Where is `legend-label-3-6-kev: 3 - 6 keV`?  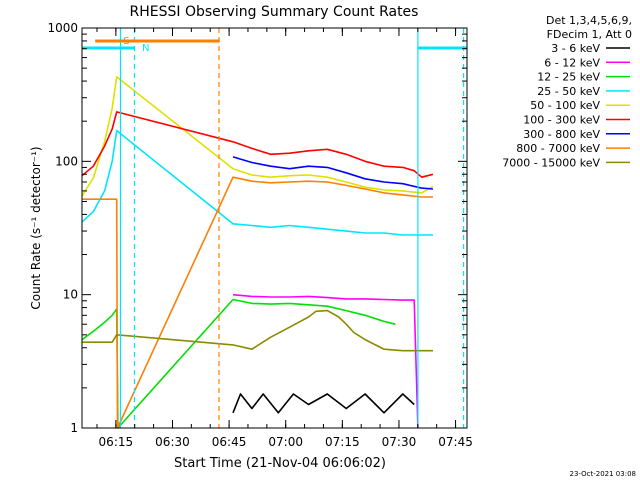
legend-label-3-6-kev: 3 - 6 keV is located at coordinates (575, 48).